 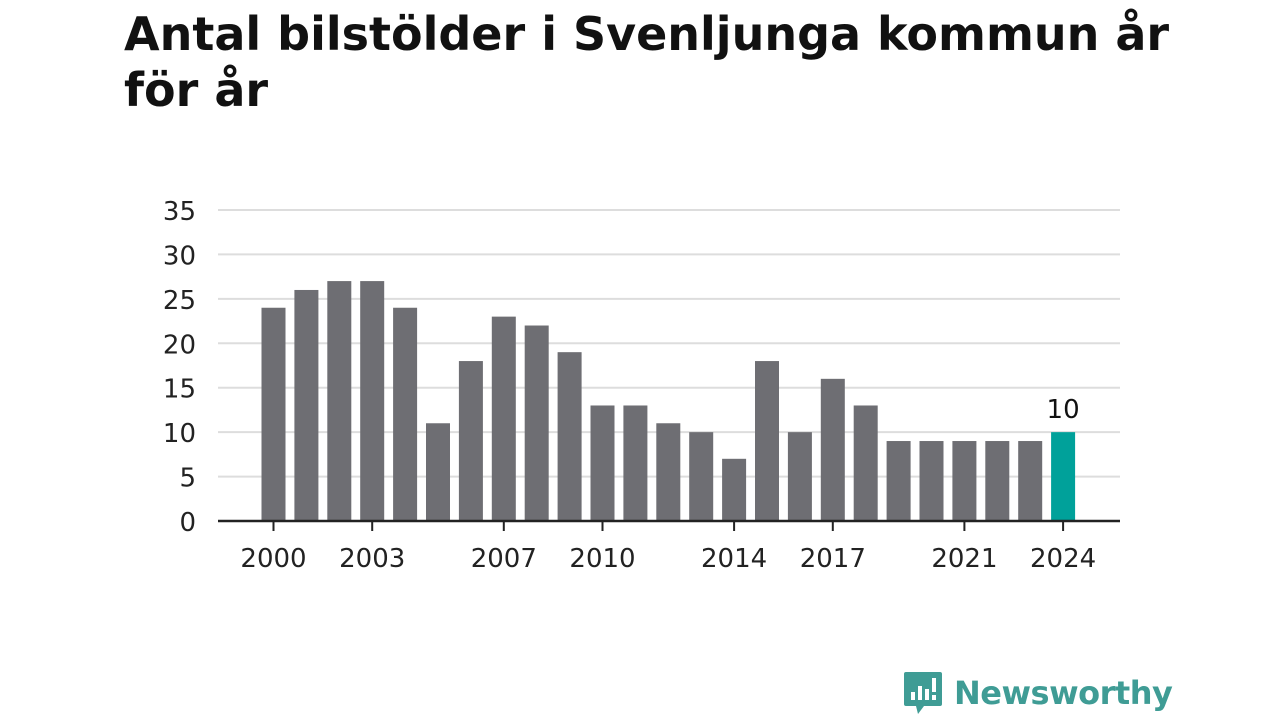 What do you see at coordinates (635, 463) in the screenshot?
I see `bar-2011` at bounding box center [635, 463].